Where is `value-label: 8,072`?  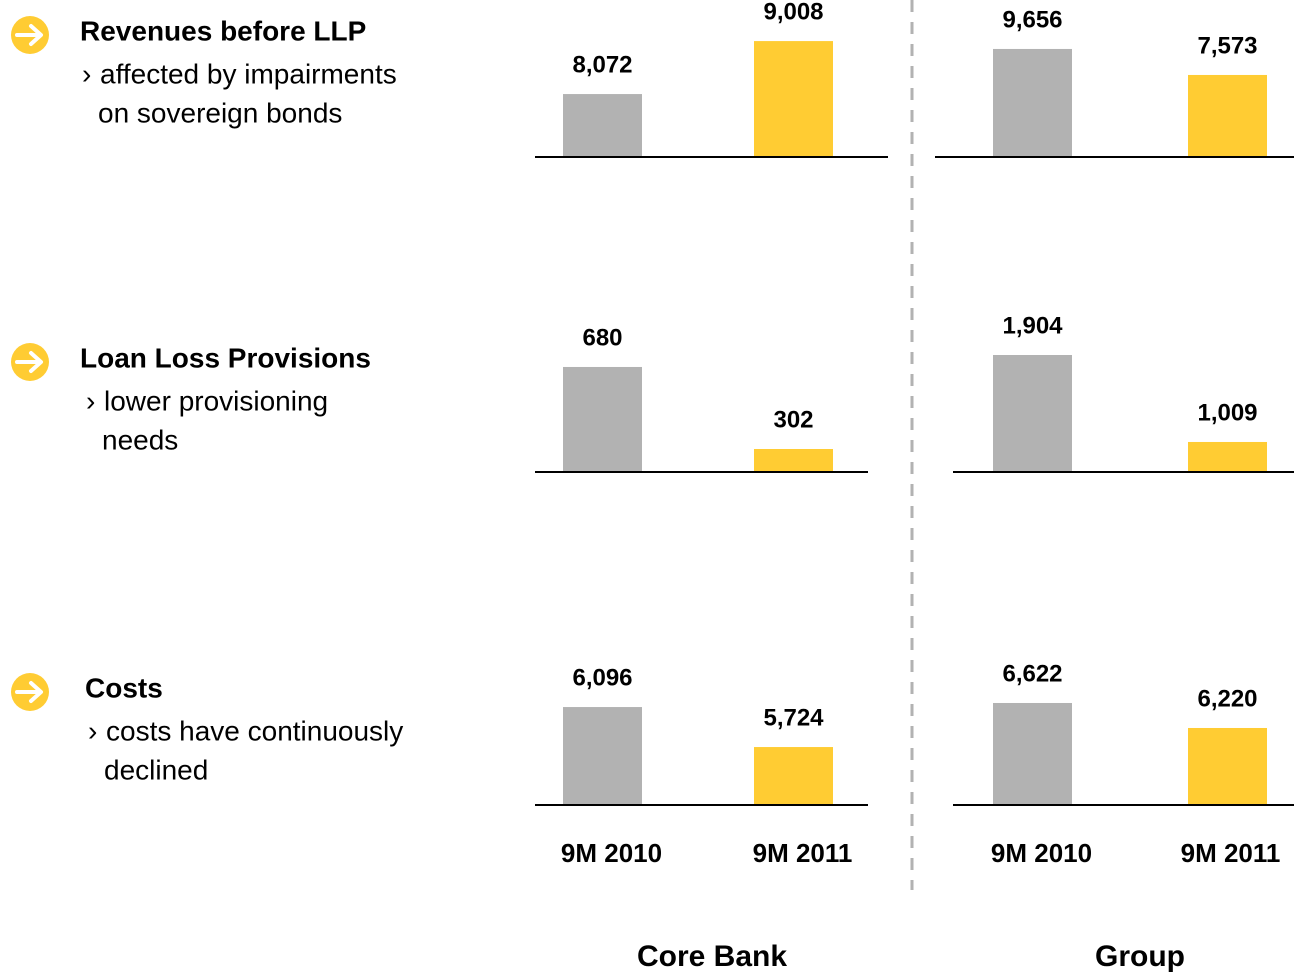
value-label: 8,072 is located at coordinates (602, 64).